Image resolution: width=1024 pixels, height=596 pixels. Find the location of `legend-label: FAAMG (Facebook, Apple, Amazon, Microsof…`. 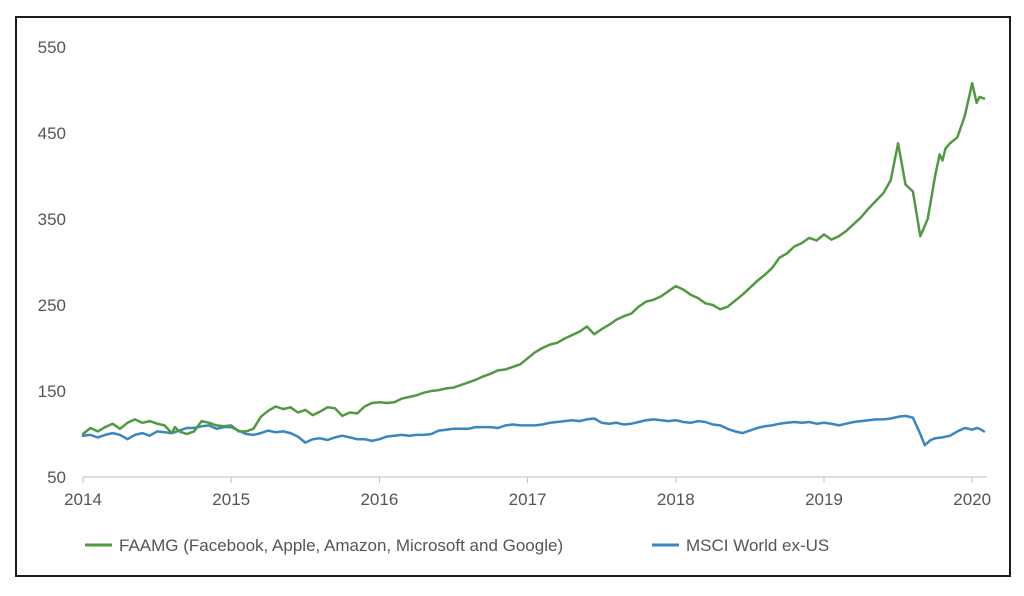

legend-label: FAAMG (Facebook, Apple, Amazon, Microsof… is located at coordinates (341, 545).